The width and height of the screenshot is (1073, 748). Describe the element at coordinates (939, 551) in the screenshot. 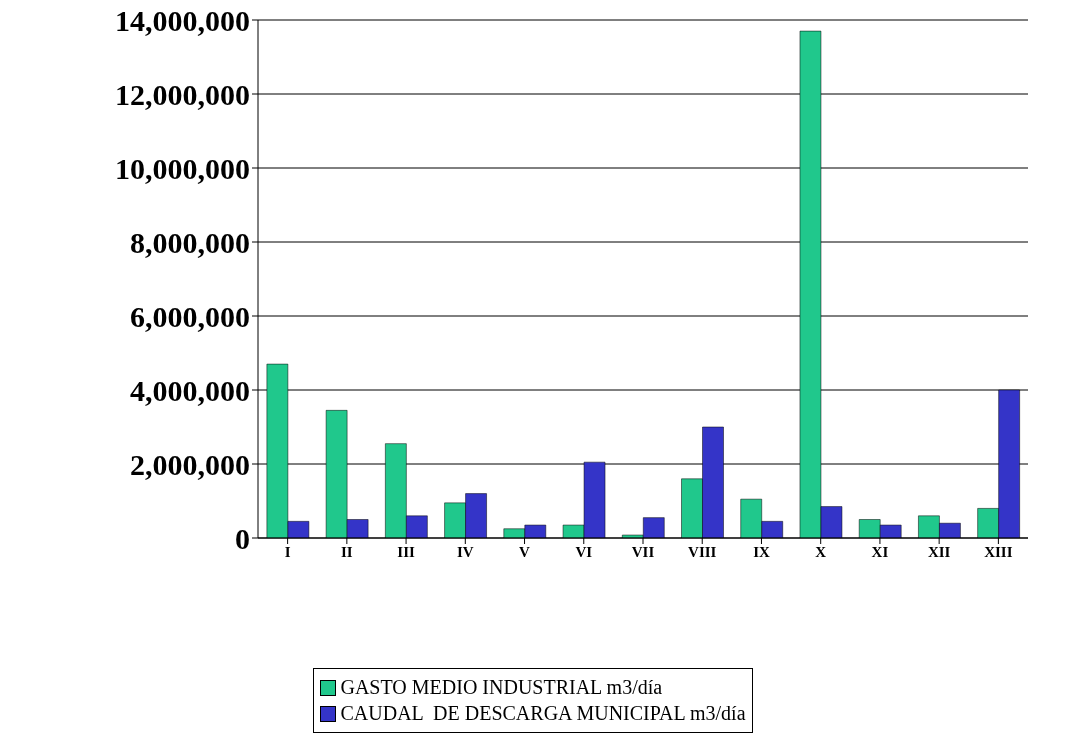

I see `x-tick-label: XII` at that location.